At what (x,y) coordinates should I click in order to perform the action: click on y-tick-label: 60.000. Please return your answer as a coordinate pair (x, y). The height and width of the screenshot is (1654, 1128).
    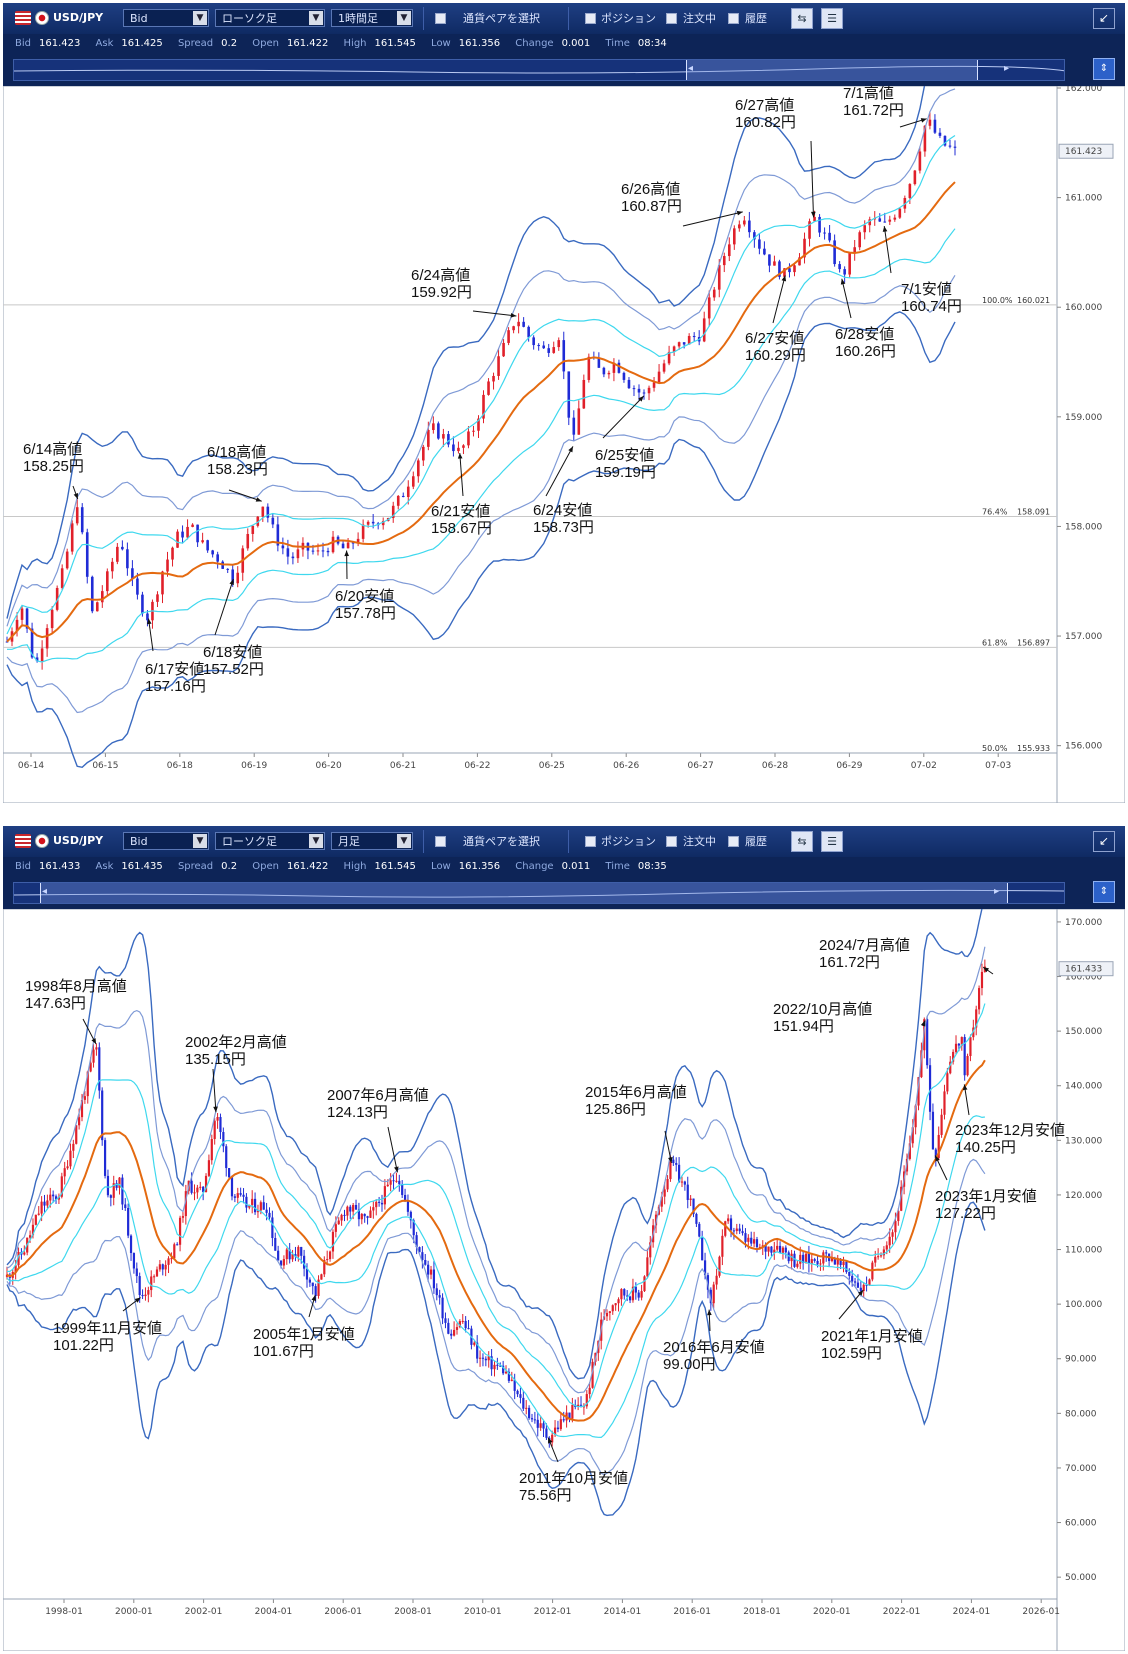
    Looking at the image, I should click on (1081, 1524).